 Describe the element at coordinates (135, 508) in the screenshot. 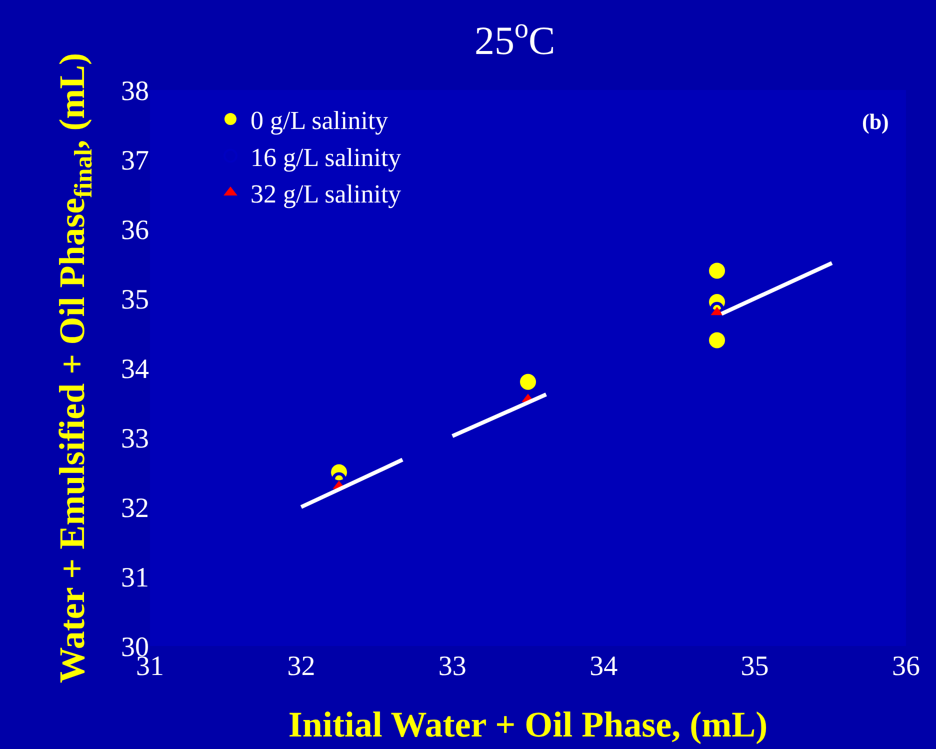

I see `y-tick-label: 32` at that location.